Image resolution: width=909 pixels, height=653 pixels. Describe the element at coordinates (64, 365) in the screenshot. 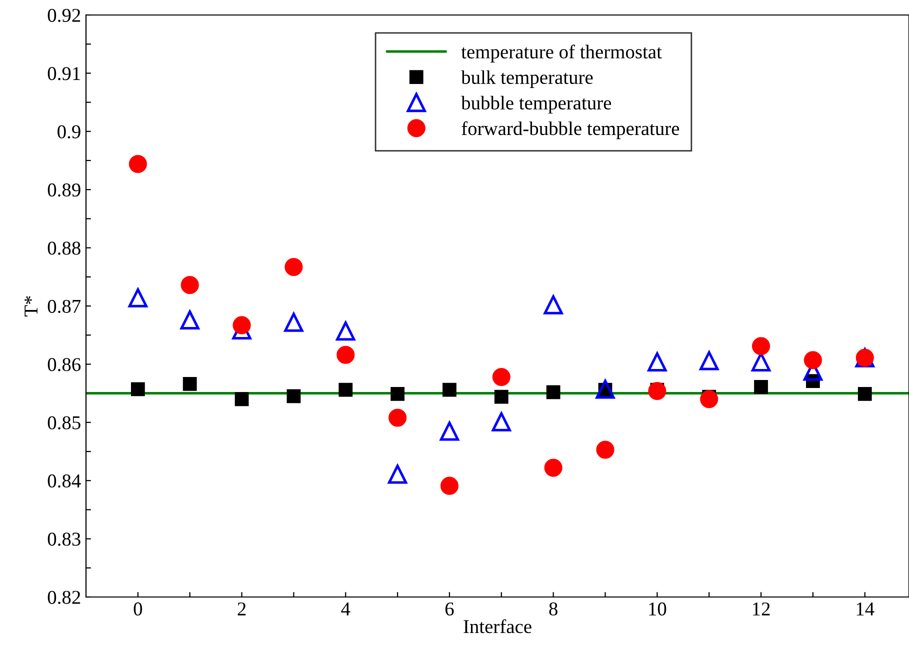

I see `y-tick-label: 0.86` at that location.